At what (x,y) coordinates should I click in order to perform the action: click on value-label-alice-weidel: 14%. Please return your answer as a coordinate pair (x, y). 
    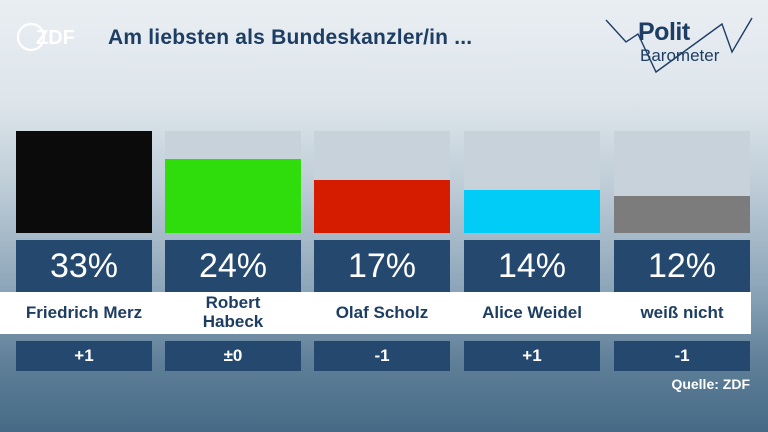
    Looking at the image, I should click on (532, 266).